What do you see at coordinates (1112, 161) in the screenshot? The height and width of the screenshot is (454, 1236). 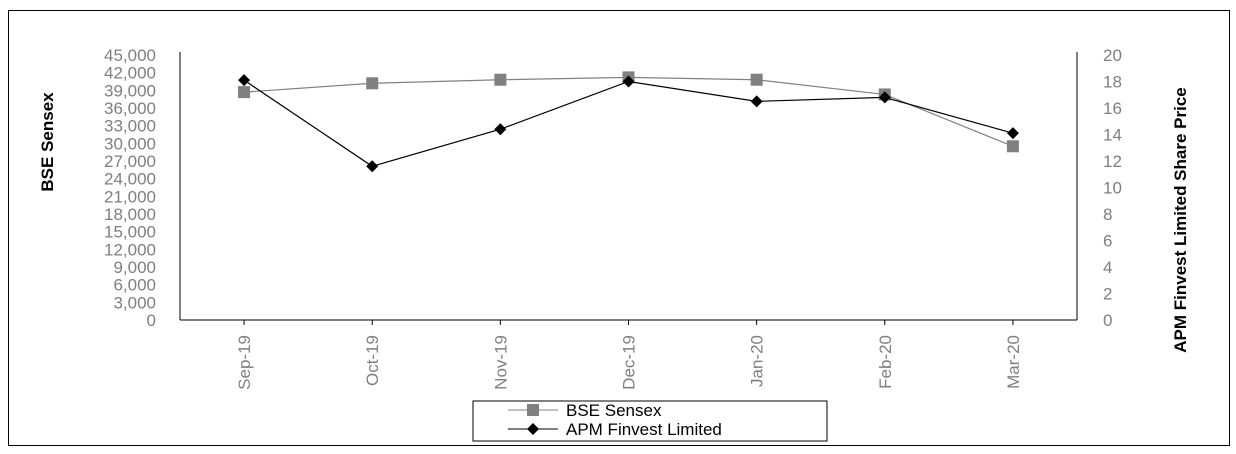 I see `right-tick-label: 12` at bounding box center [1112, 161].